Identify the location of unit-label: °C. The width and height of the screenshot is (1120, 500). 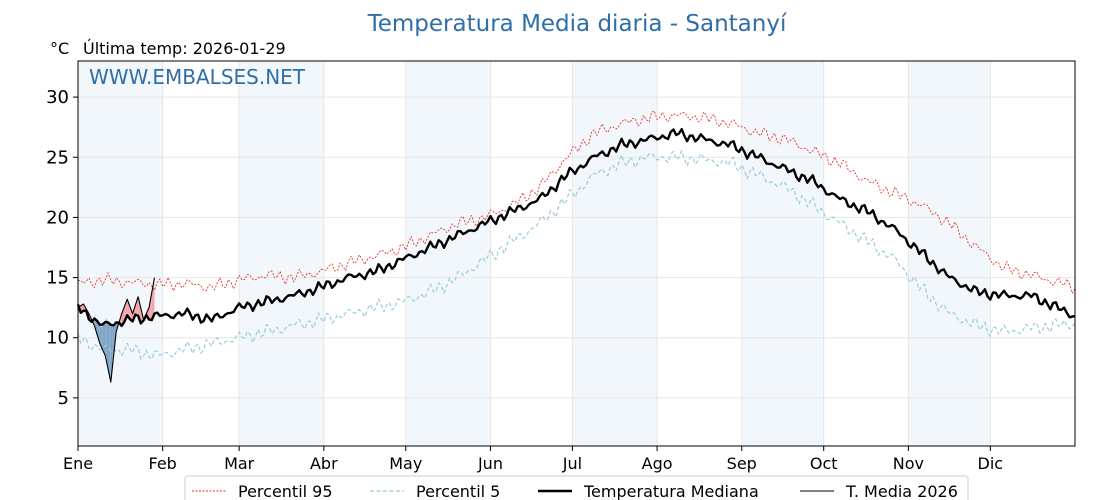
(59, 48).